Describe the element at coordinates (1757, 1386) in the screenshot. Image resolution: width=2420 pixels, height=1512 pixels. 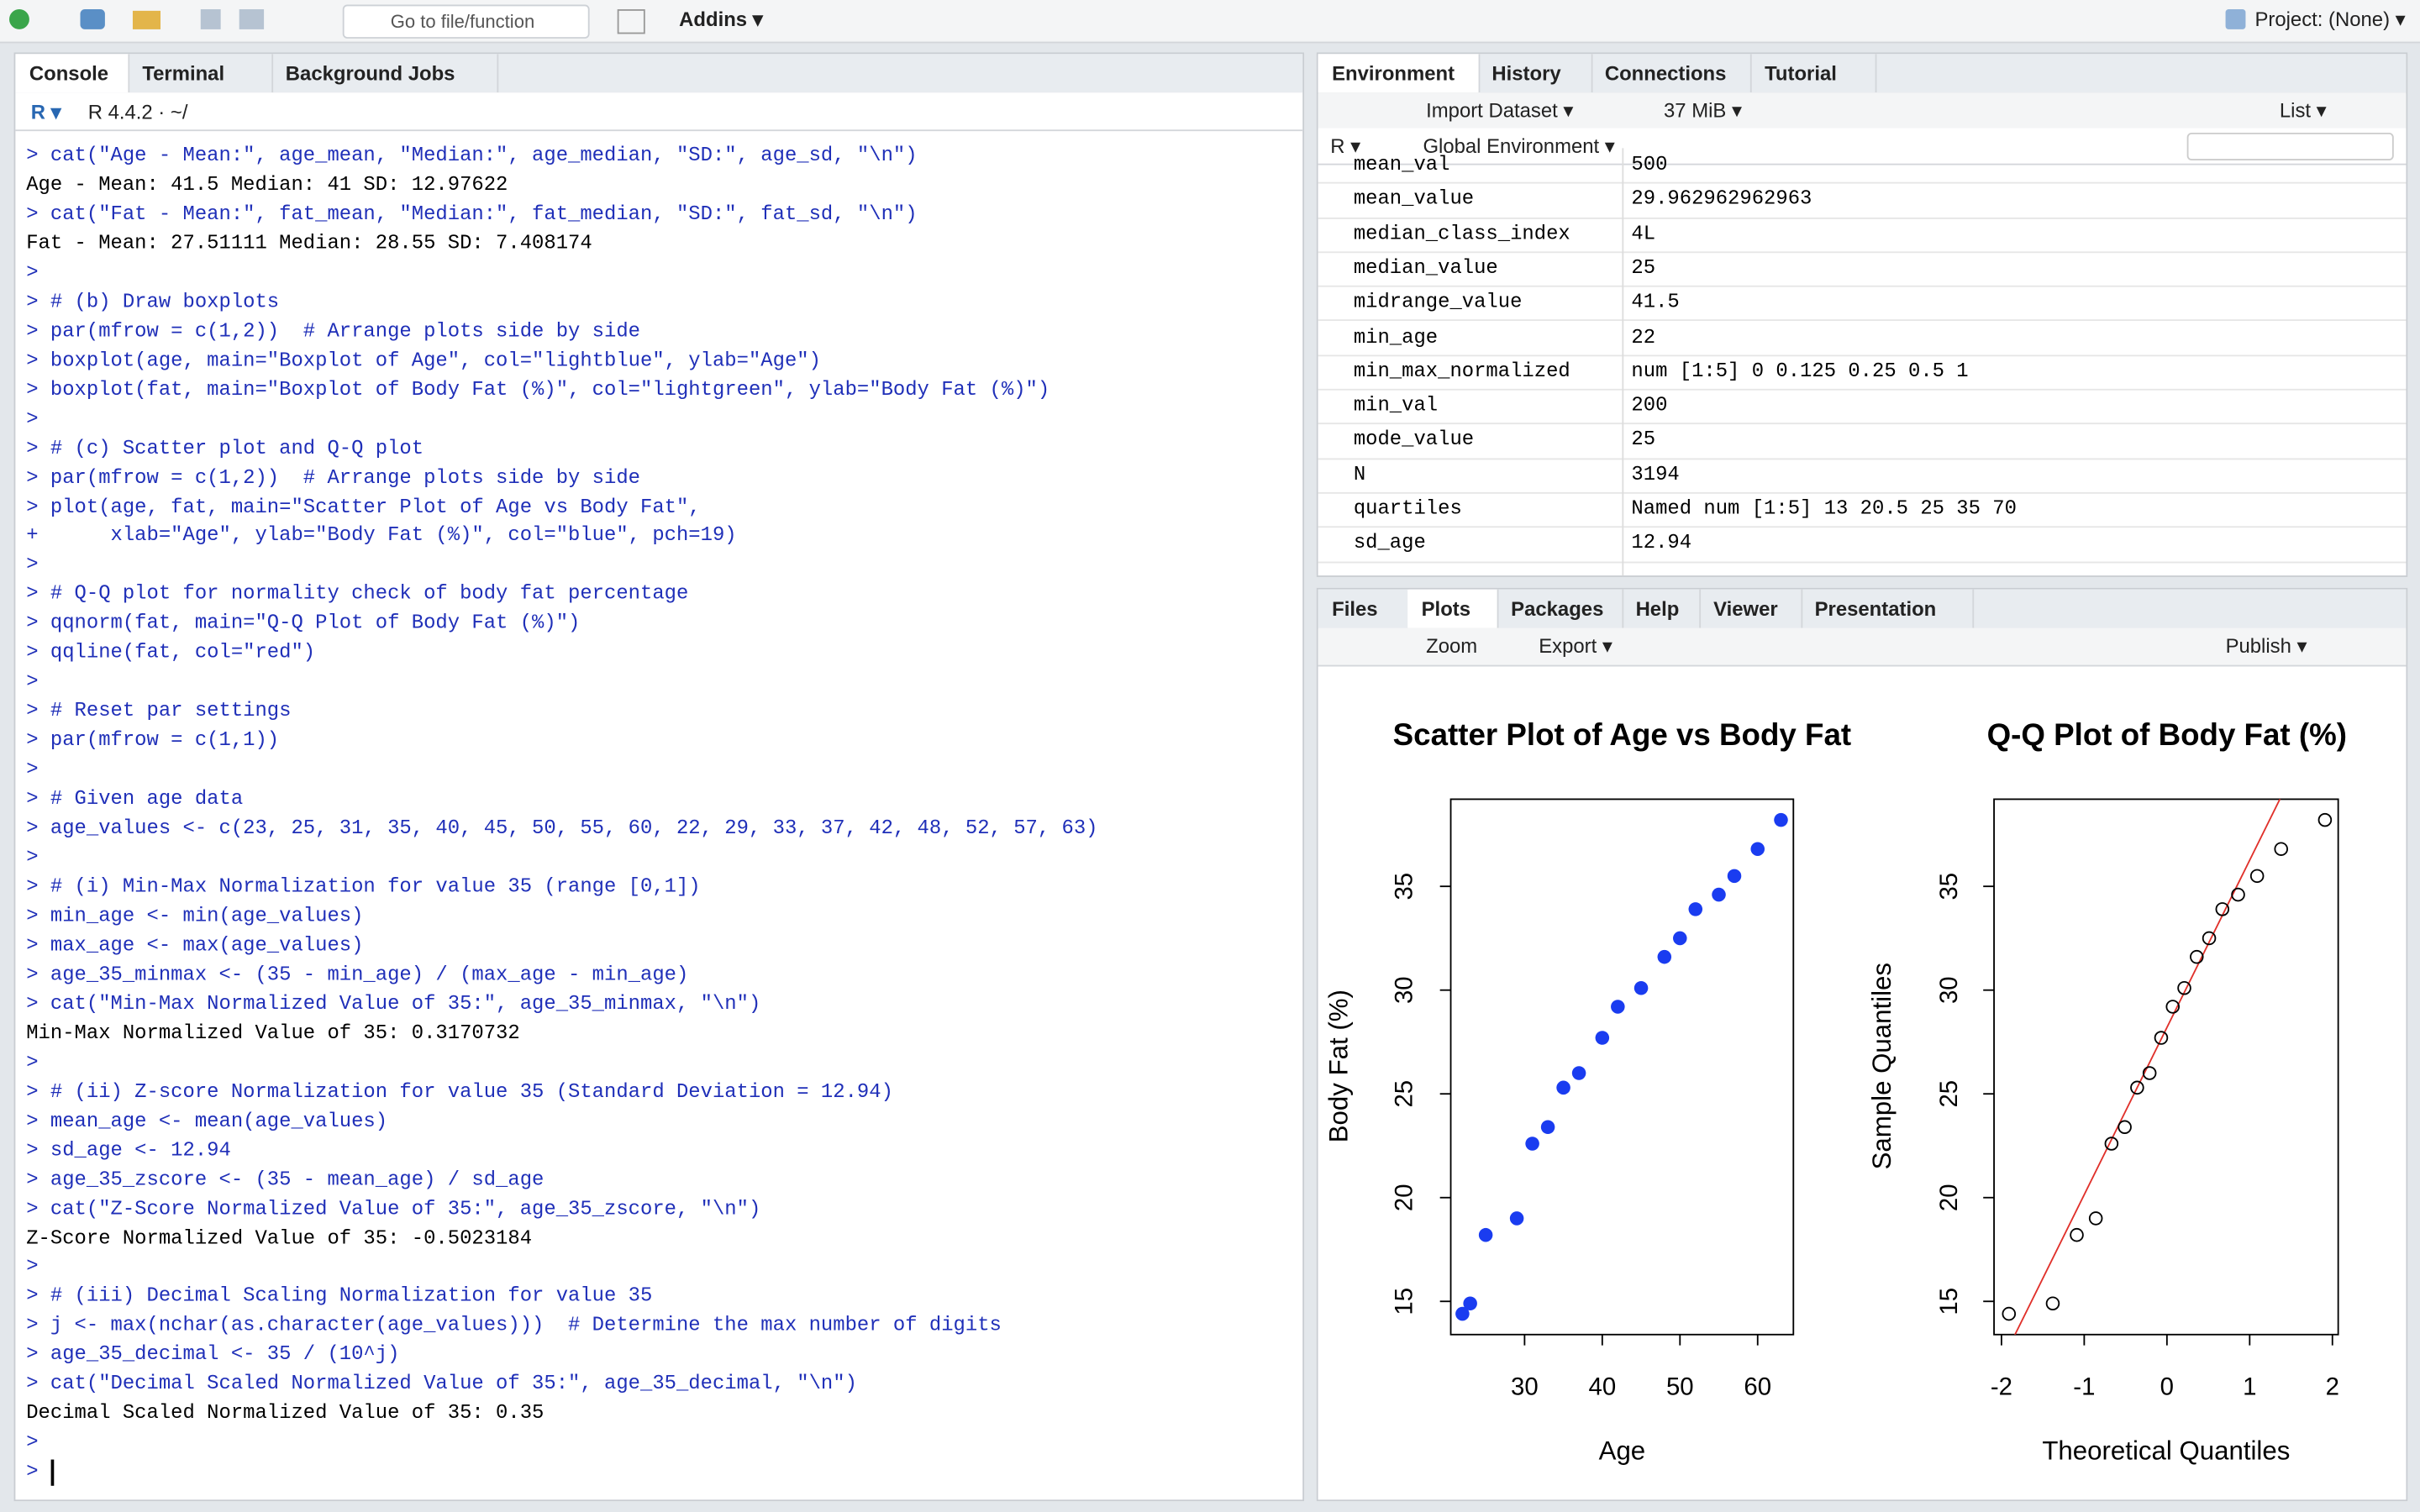
I see `x-tick-label: 60` at that location.